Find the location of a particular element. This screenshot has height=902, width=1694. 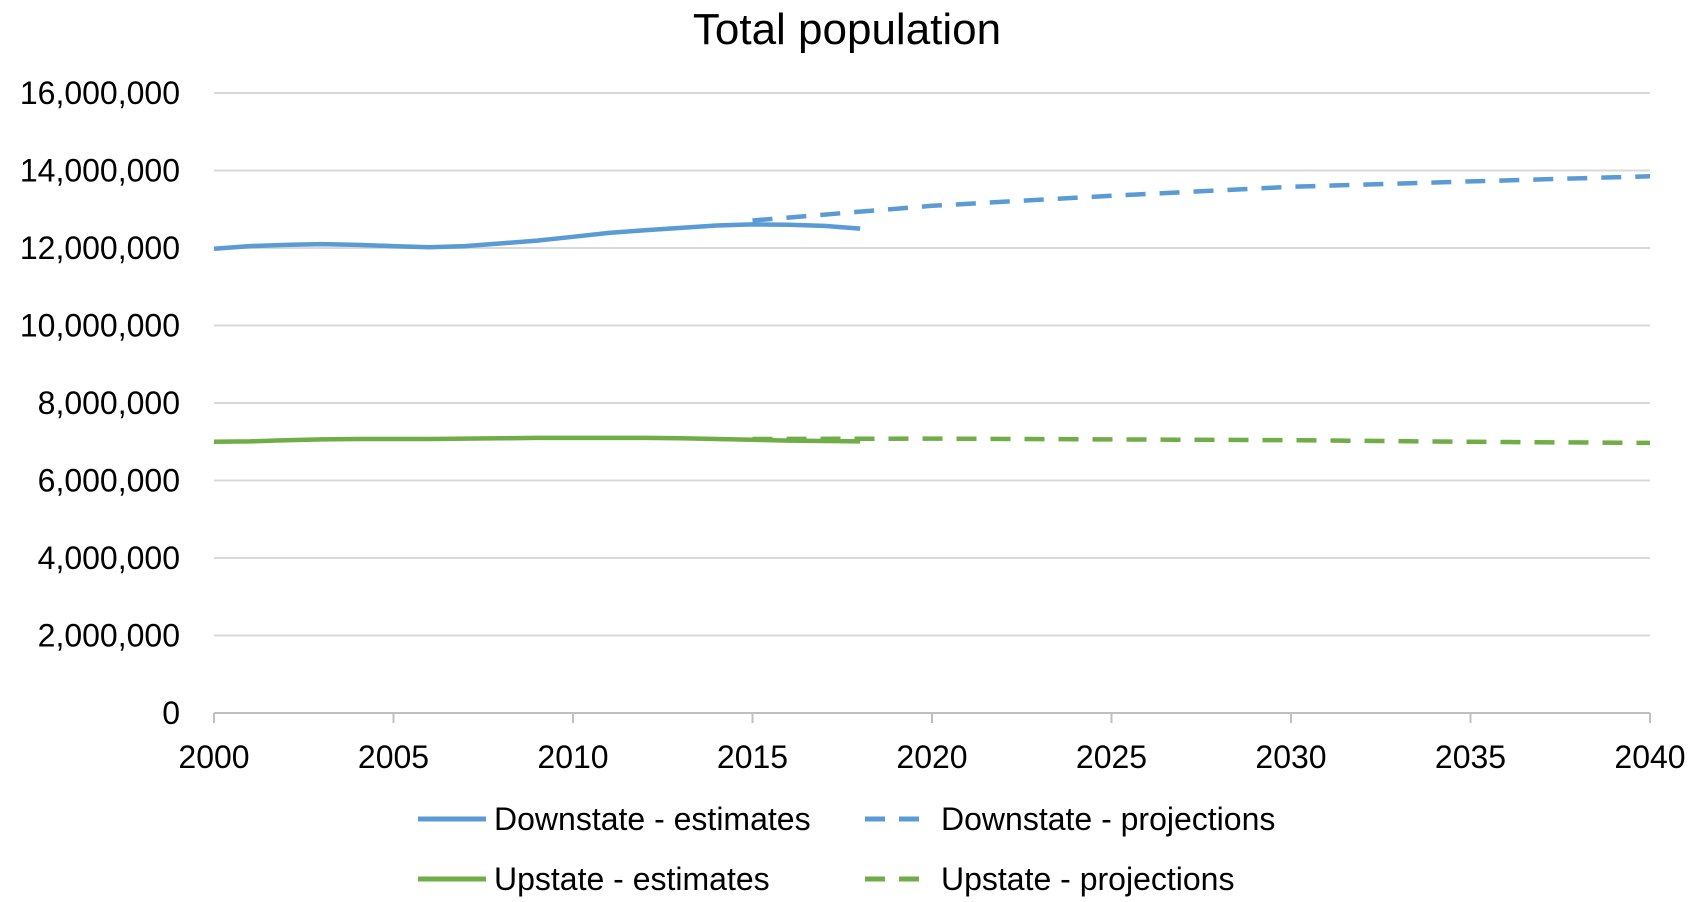

series-line-upstate-estimates is located at coordinates (537, 440).